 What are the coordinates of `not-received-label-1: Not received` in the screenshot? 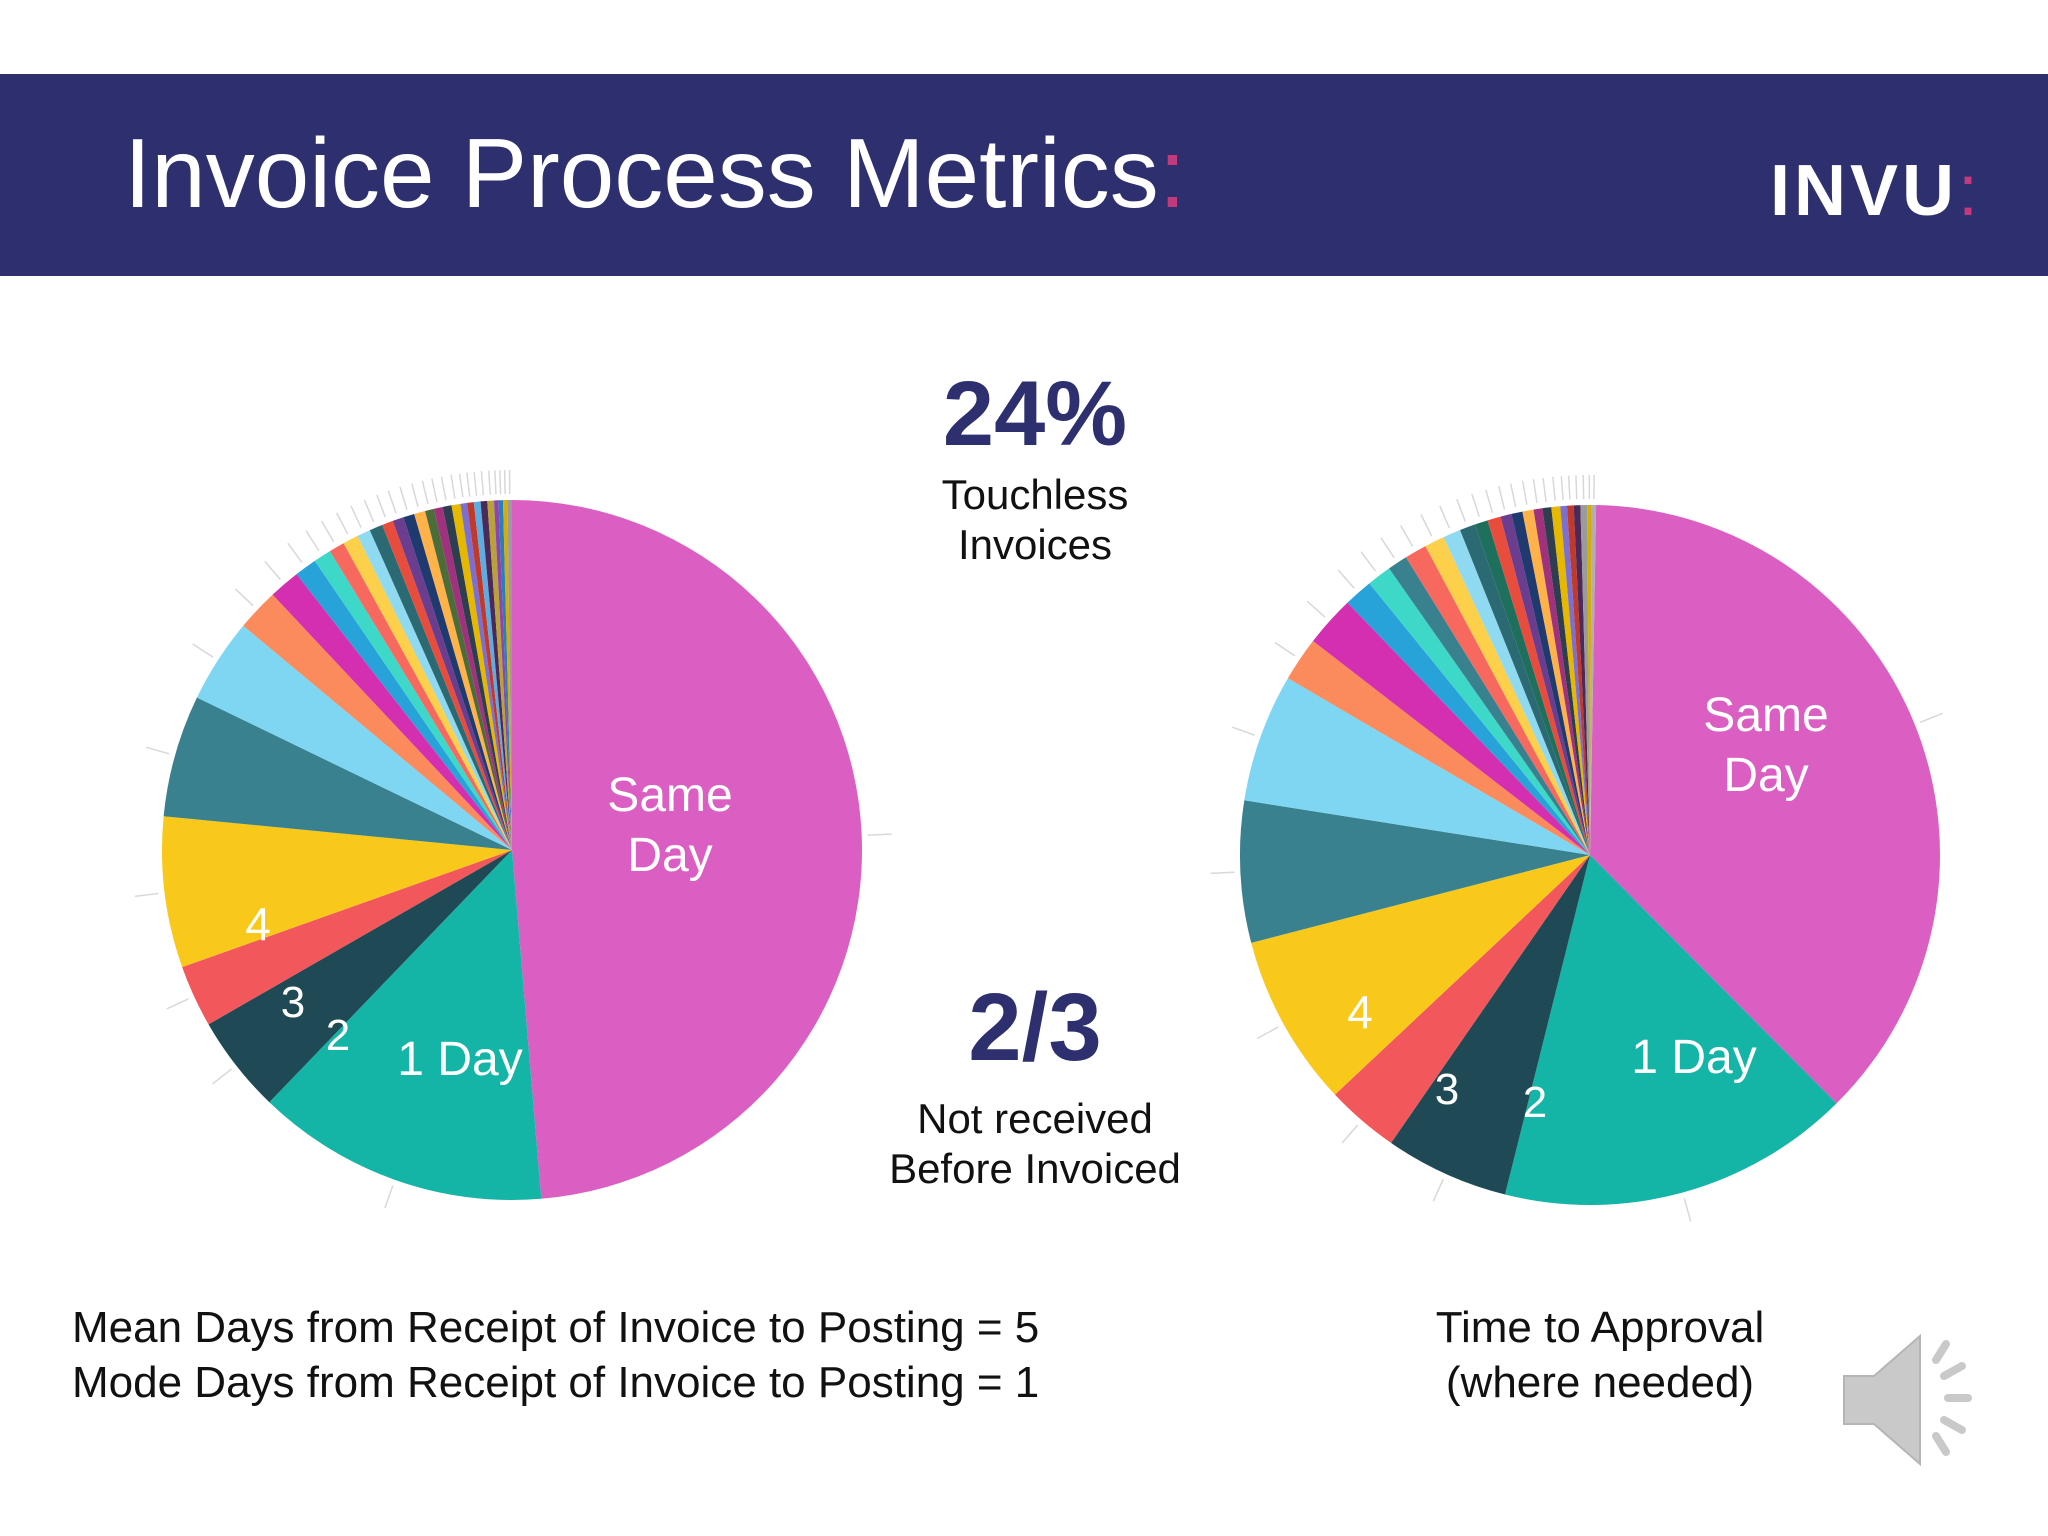 It's located at (1035, 1118).